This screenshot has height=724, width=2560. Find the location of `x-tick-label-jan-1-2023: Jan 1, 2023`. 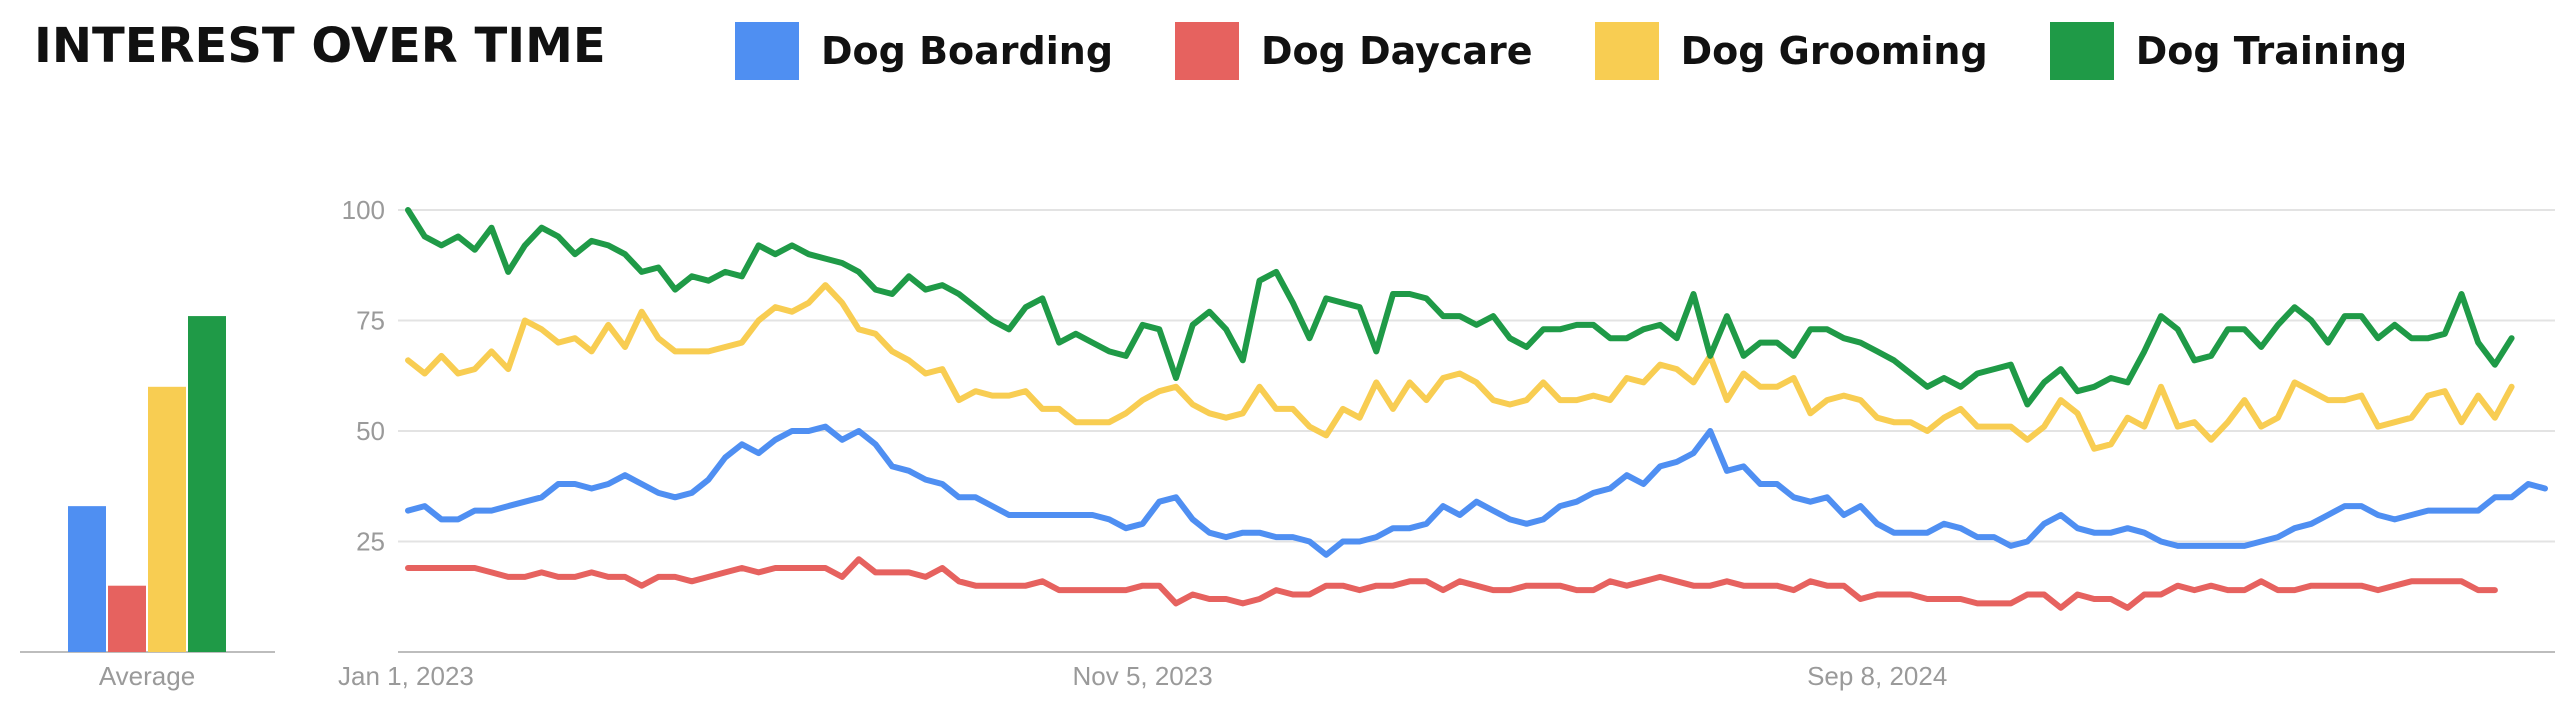

x-tick-label-jan-1-2023: Jan 1, 2023 is located at coordinates (406, 676).